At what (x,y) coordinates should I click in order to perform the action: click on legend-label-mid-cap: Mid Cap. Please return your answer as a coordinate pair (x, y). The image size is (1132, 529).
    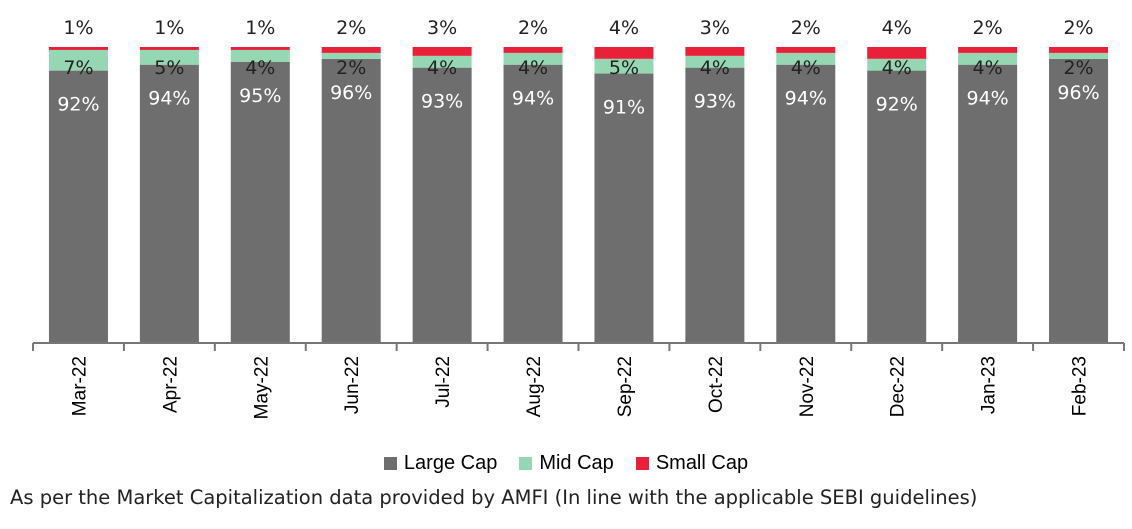
    Looking at the image, I should click on (576, 463).